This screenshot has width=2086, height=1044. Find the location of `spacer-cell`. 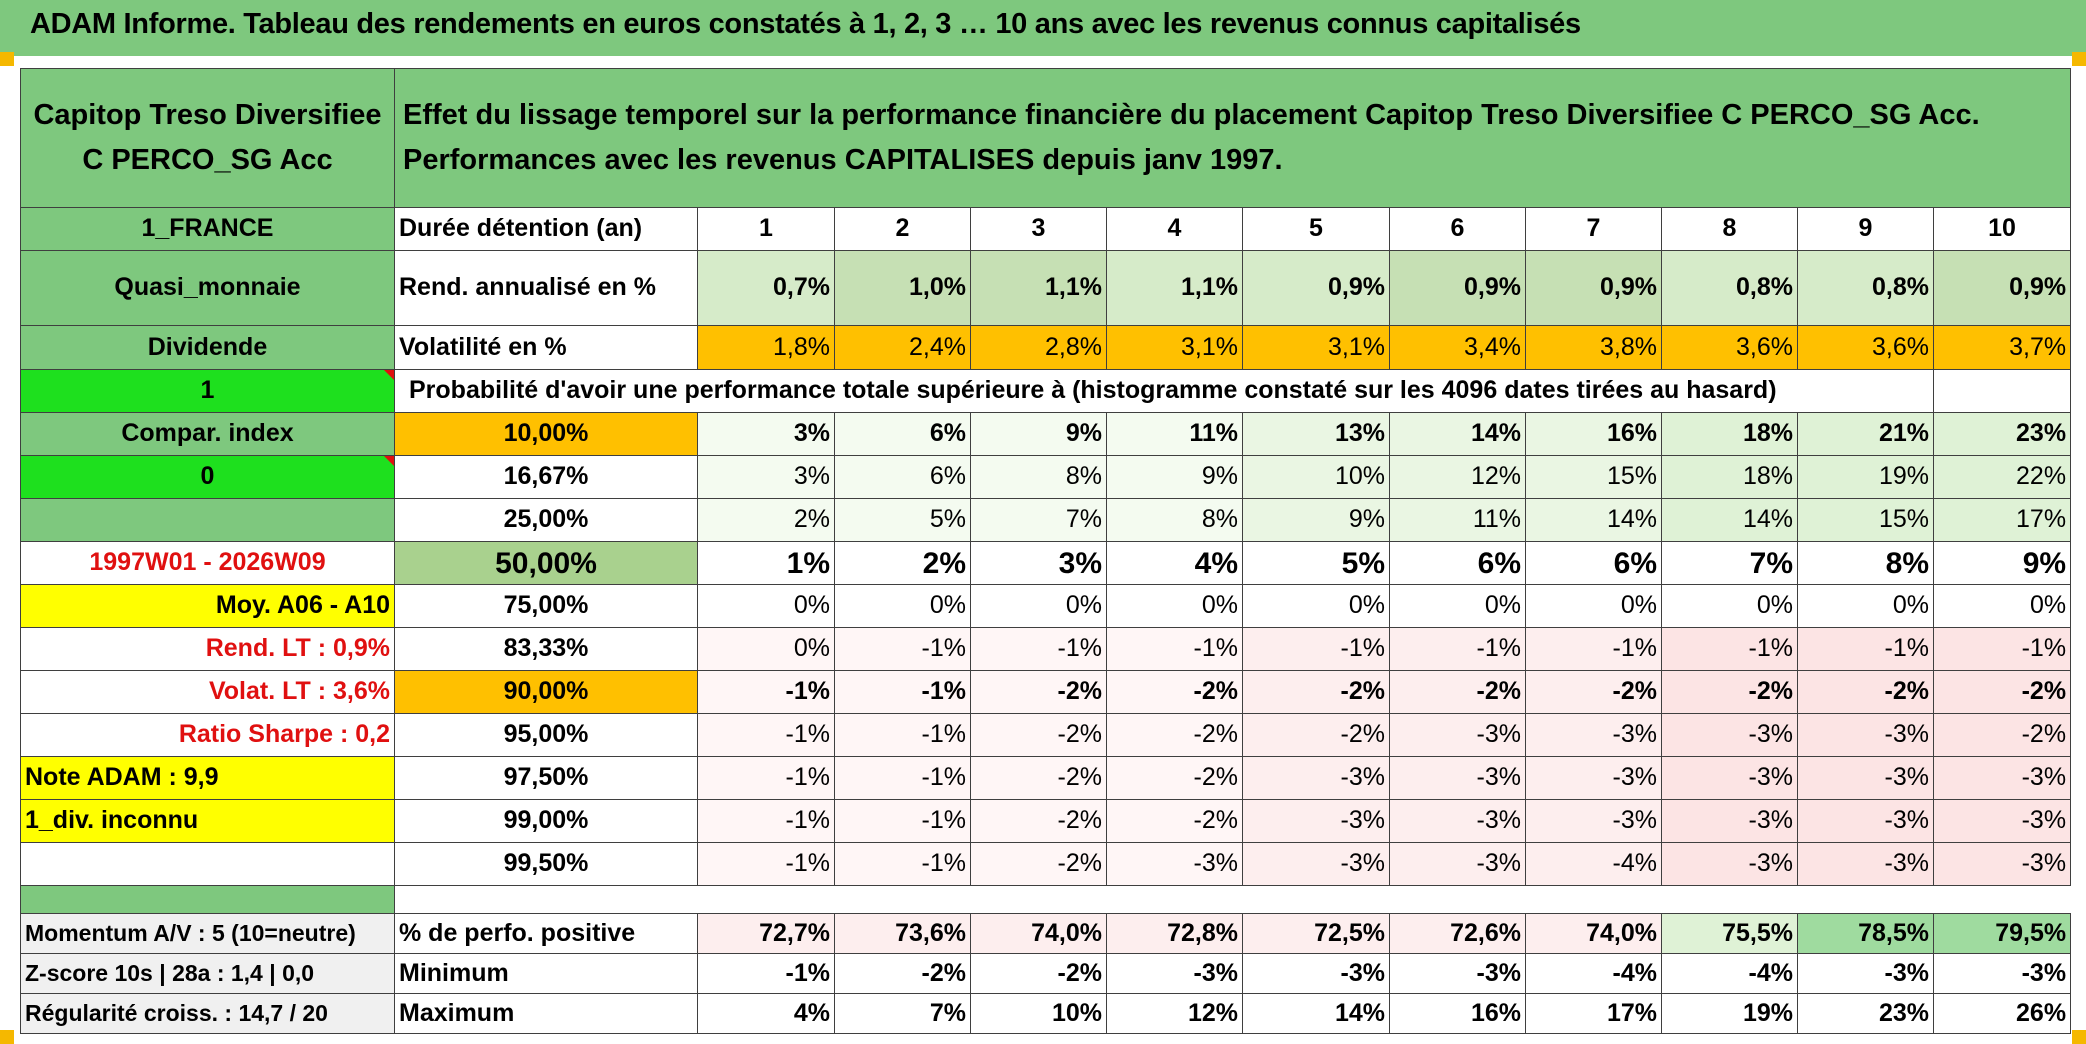

spacer-cell is located at coordinates (1233, 900).